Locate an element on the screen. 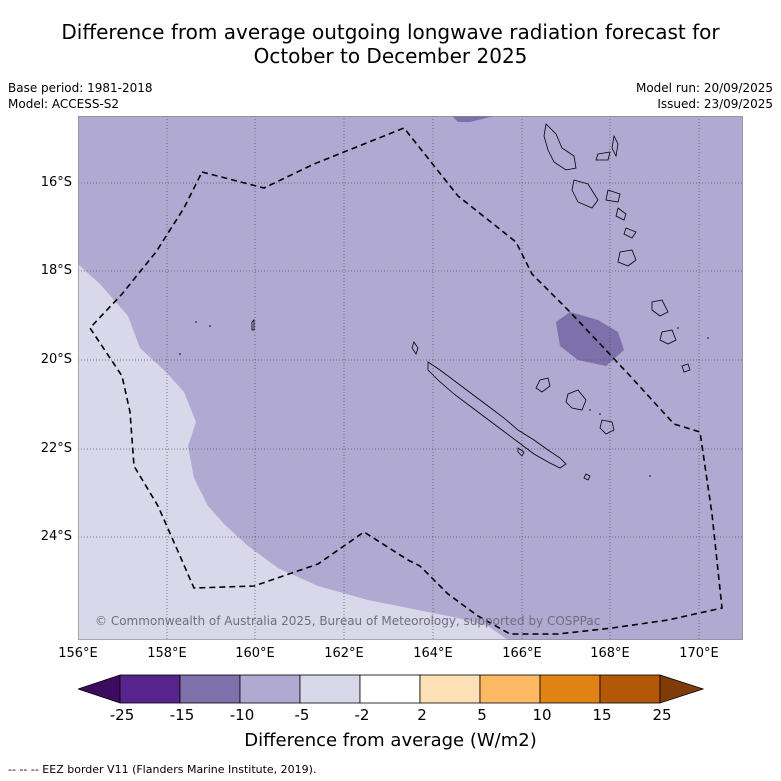 This screenshot has height=781, width=781. model-name: Model: ACCESS-S2 is located at coordinates (64, 104).